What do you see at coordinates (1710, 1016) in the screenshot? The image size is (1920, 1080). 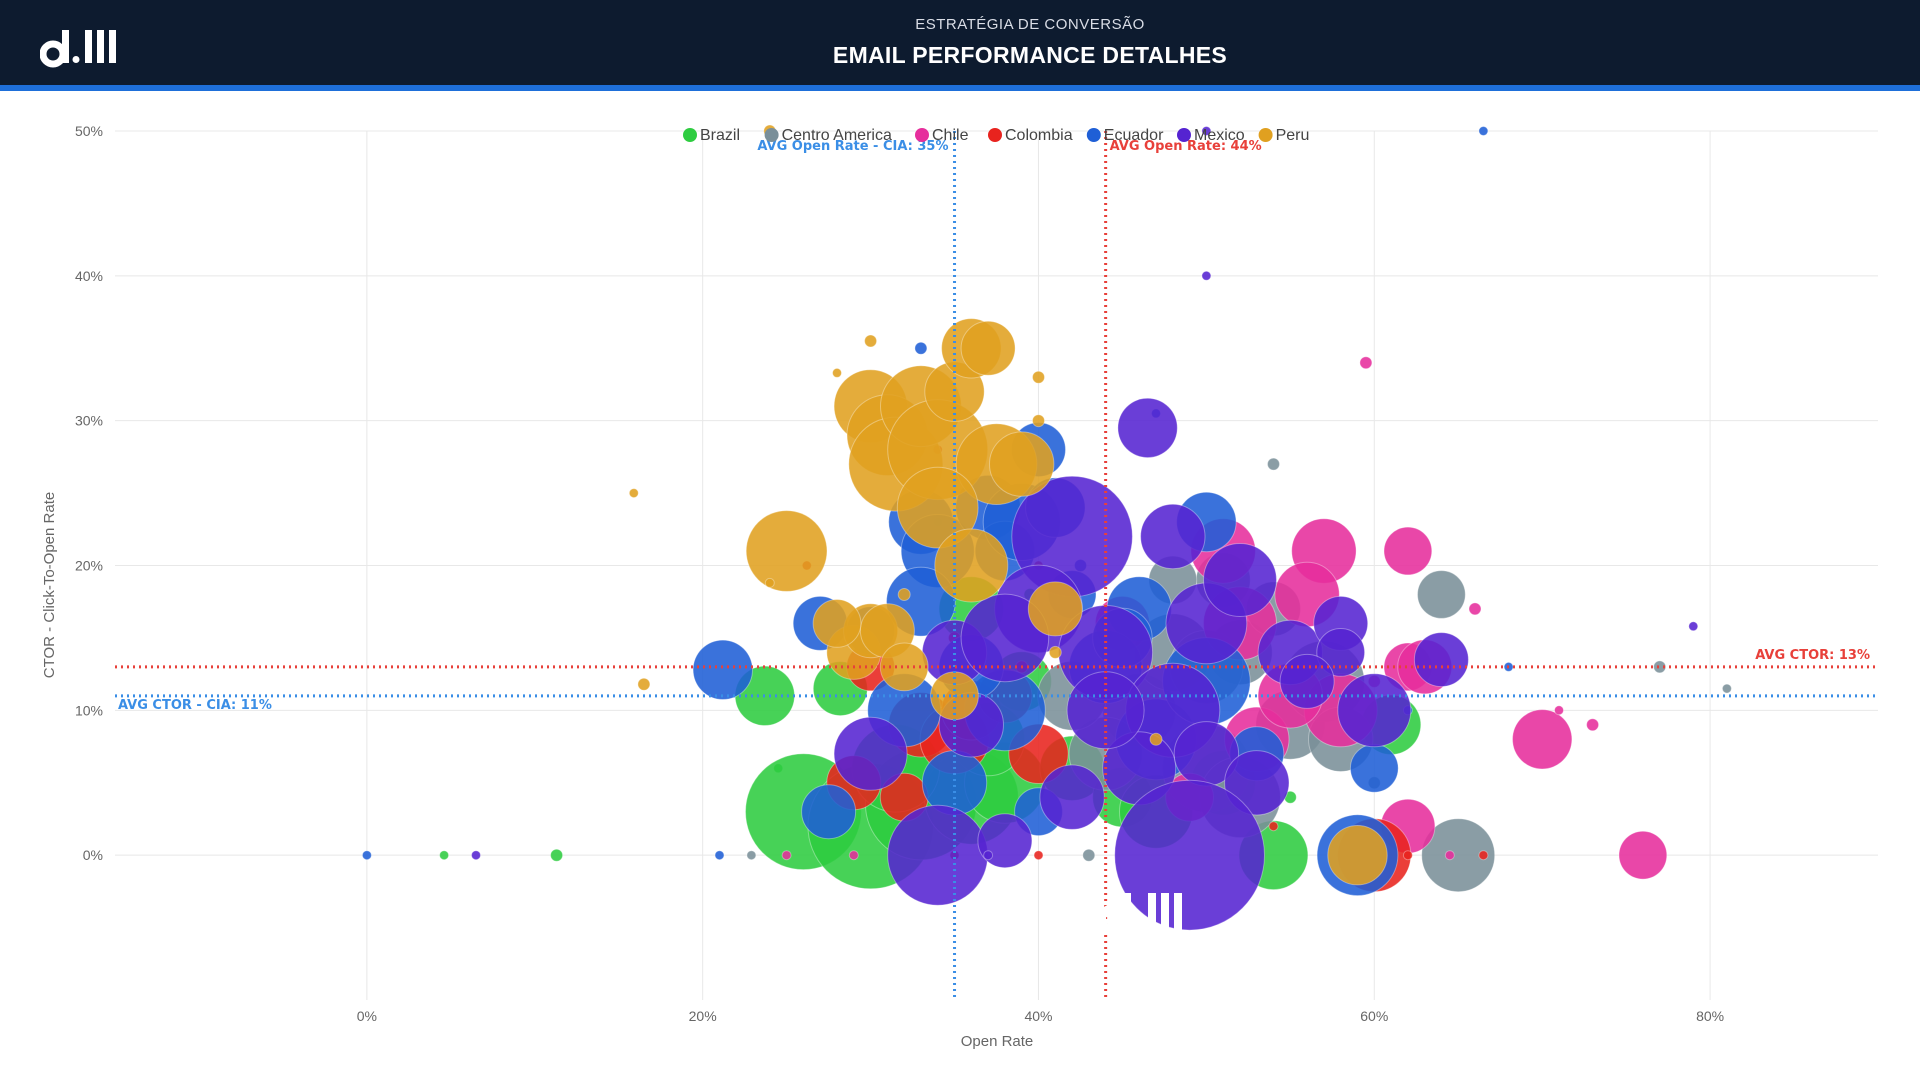 I see `x-tick-label: 80%` at bounding box center [1710, 1016].